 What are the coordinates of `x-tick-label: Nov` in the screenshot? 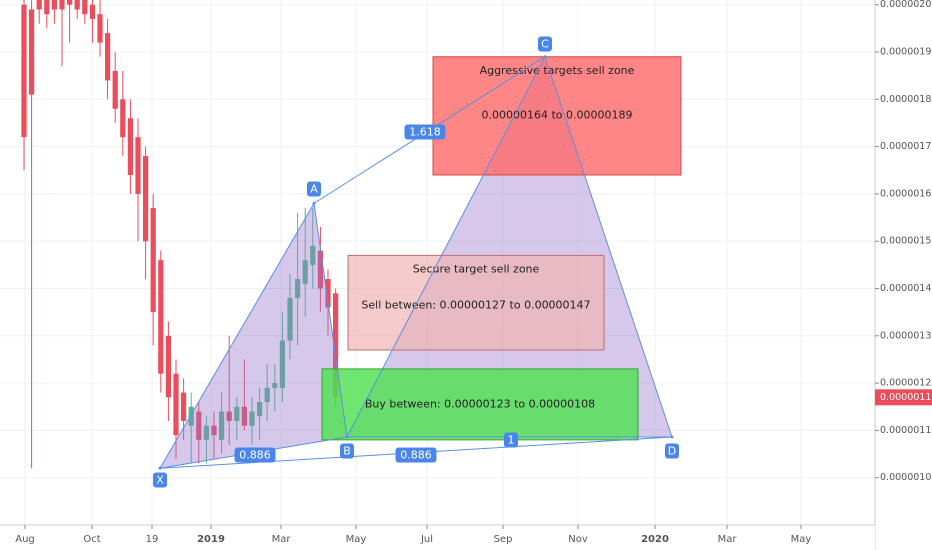 It's located at (578, 539).